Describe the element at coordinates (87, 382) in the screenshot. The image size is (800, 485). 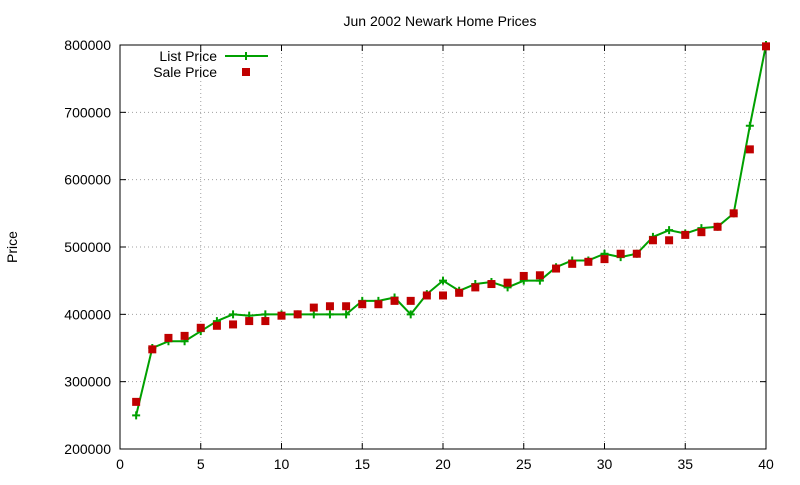
I see `y-tick-label: 300000` at that location.